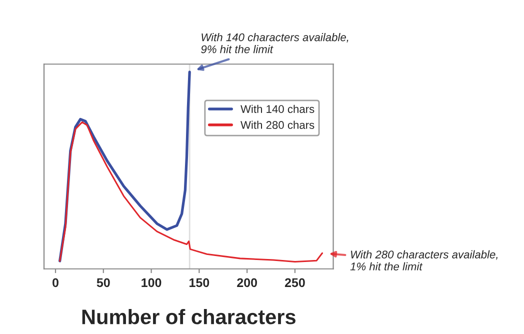 The height and width of the screenshot is (334, 524). What do you see at coordinates (274, 43) in the screenshot?
I see `annotation: With 140 characters available, 9% hit the limit` at bounding box center [274, 43].